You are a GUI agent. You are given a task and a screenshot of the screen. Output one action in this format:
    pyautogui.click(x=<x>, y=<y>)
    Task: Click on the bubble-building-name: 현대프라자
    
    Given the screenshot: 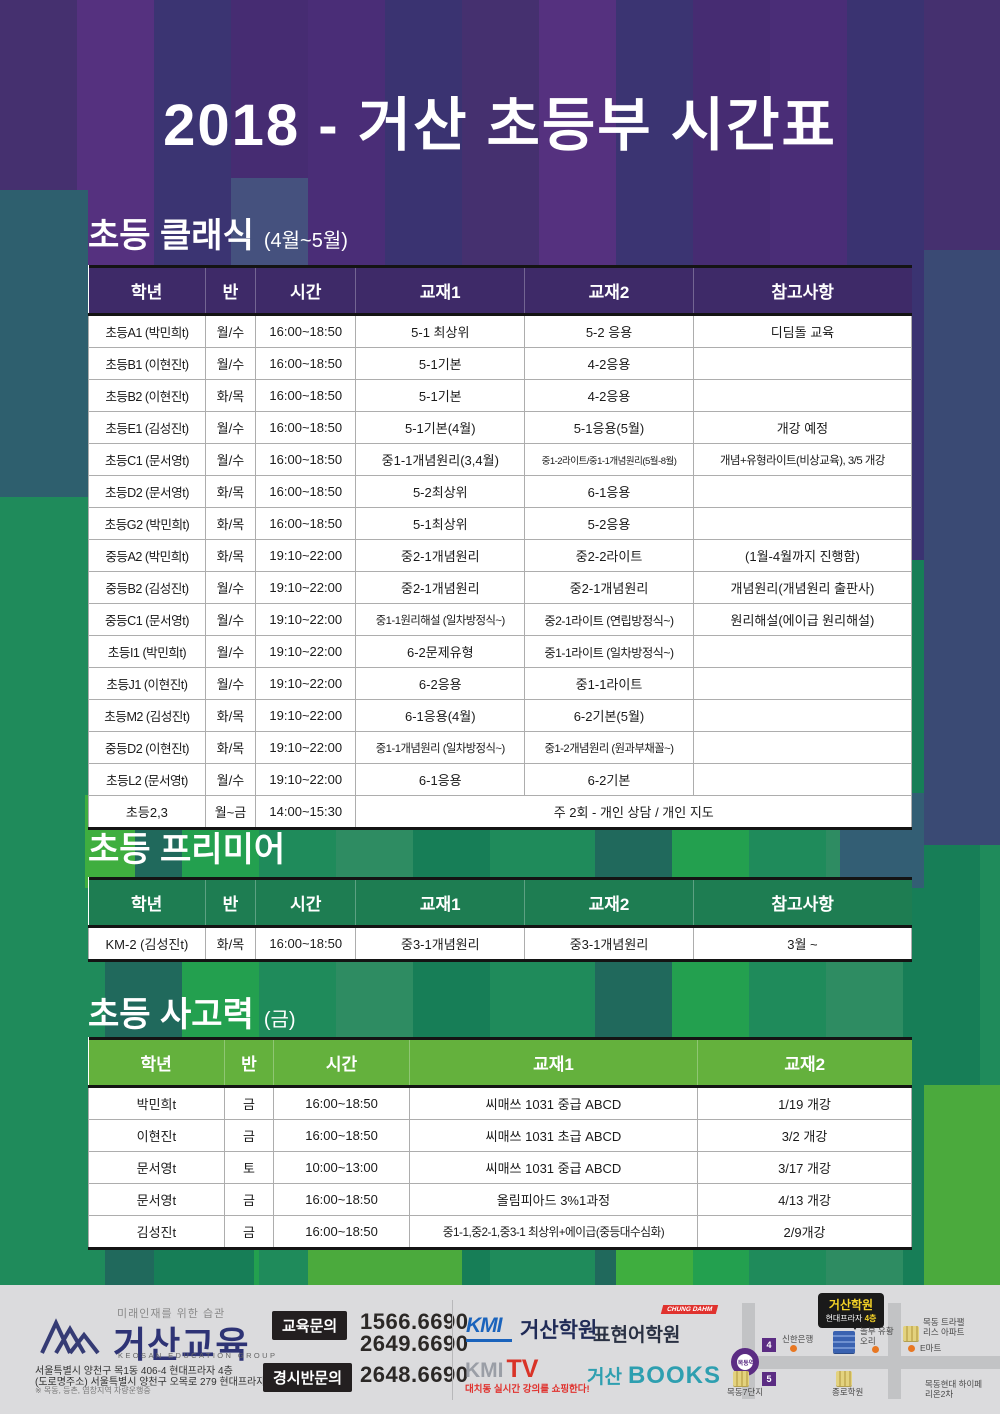 What is the action you would take?
    pyautogui.click(x=844, y=1318)
    